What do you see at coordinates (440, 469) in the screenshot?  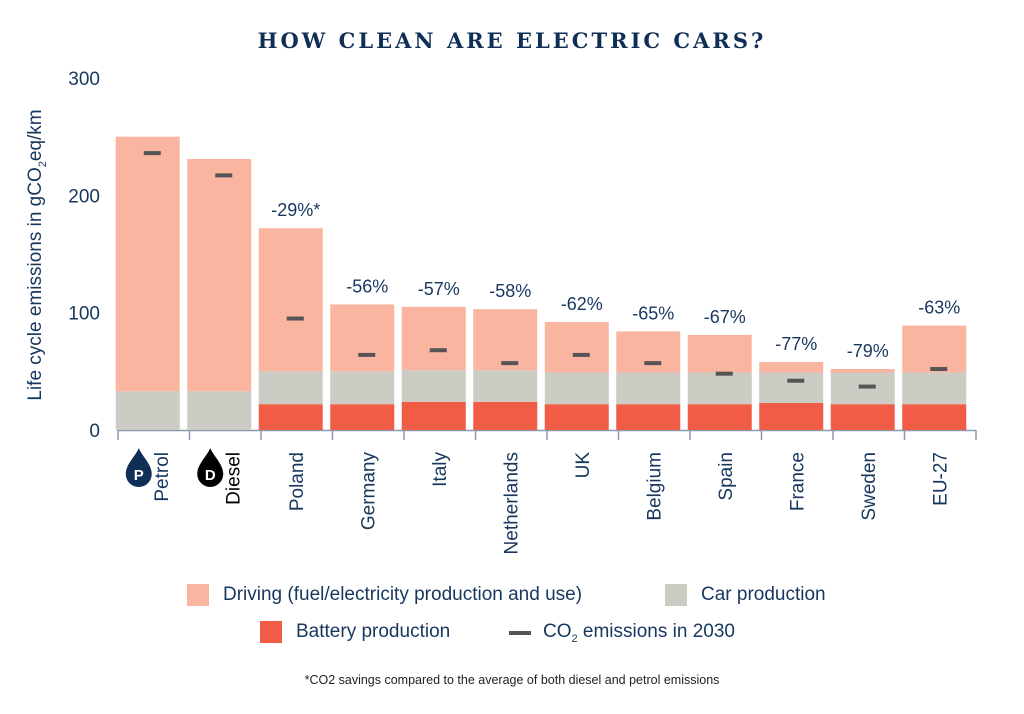 I see `category-label: Italy` at bounding box center [440, 469].